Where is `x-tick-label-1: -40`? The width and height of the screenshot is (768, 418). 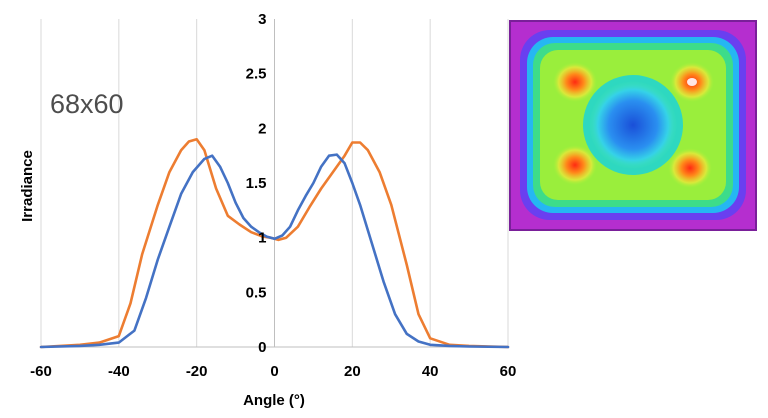
x-tick-label-1: -40 is located at coordinates (119, 371).